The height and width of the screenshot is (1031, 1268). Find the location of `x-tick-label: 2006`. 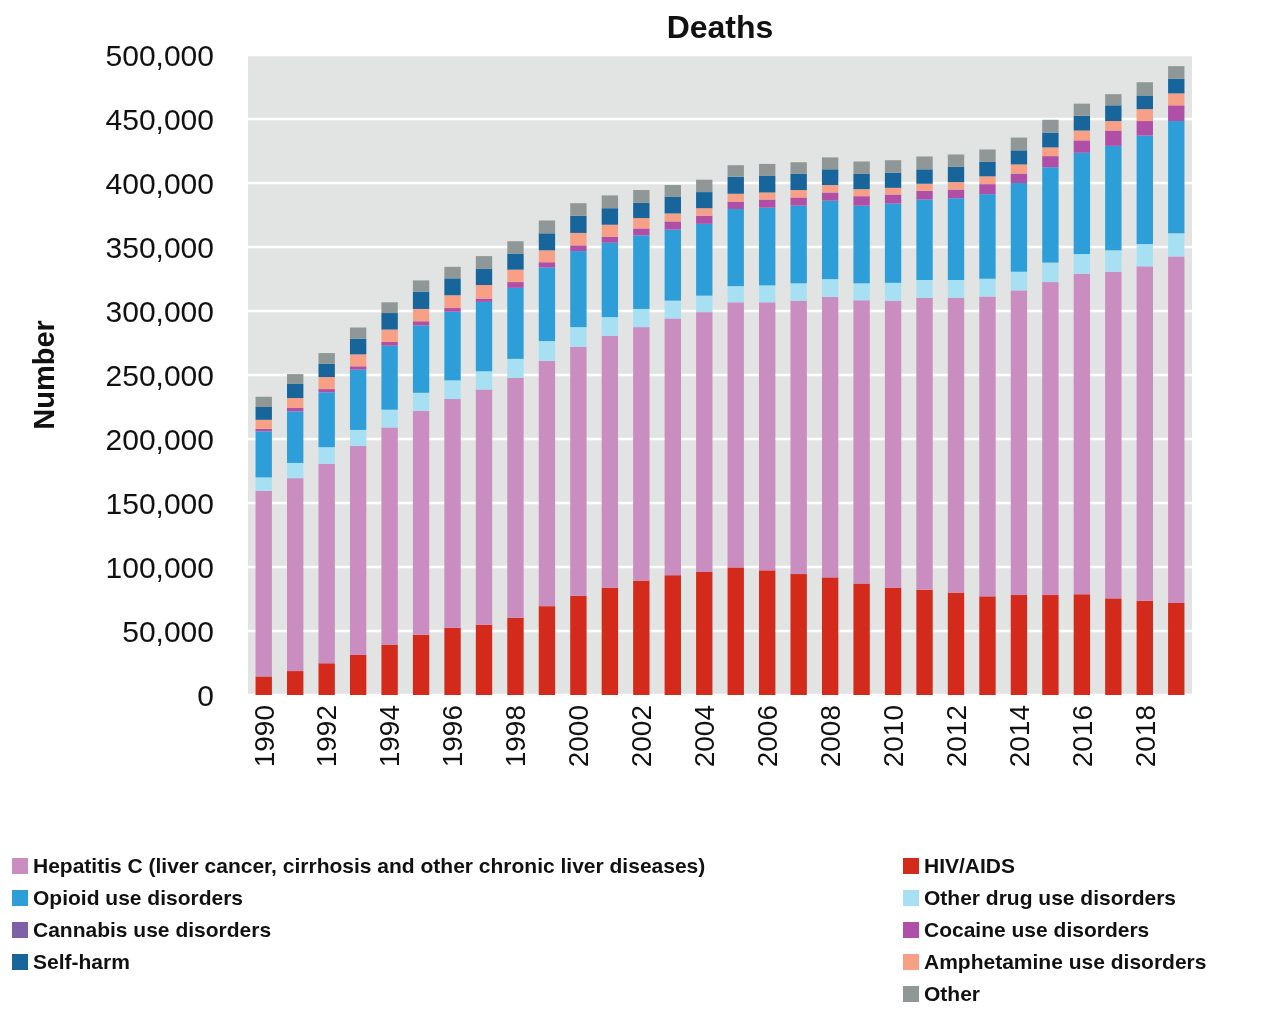

x-tick-label: 2006 is located at coordinates (767, 736).